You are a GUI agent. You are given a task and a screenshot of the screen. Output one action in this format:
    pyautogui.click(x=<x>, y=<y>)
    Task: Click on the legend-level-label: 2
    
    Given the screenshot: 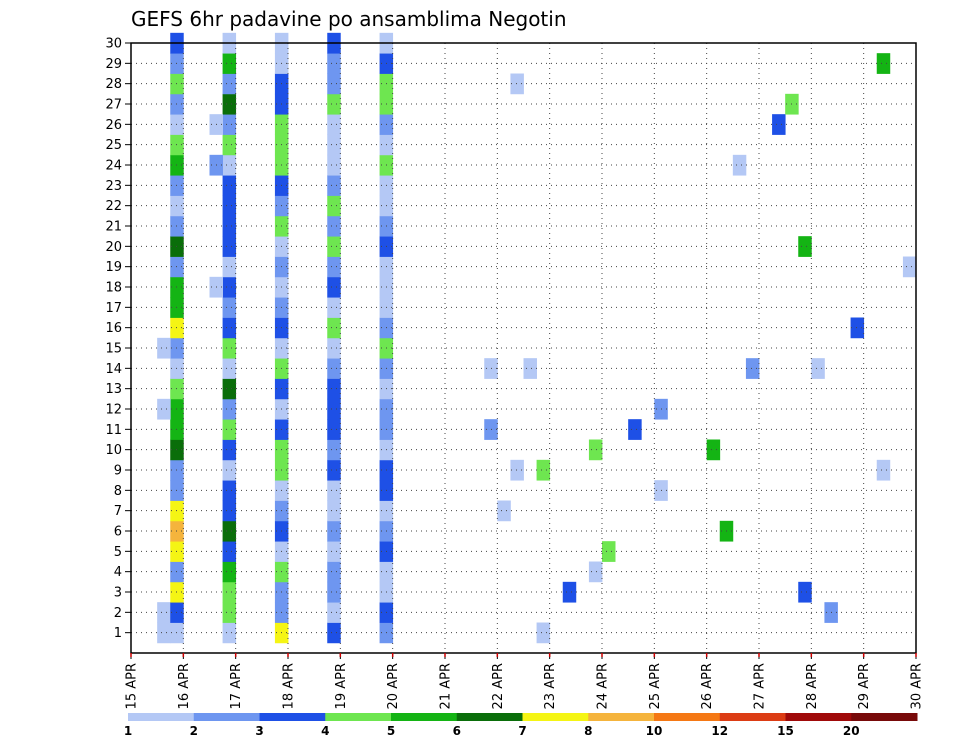 What is the action you would take?
    pyautogui.click(x=194, y=731)
    